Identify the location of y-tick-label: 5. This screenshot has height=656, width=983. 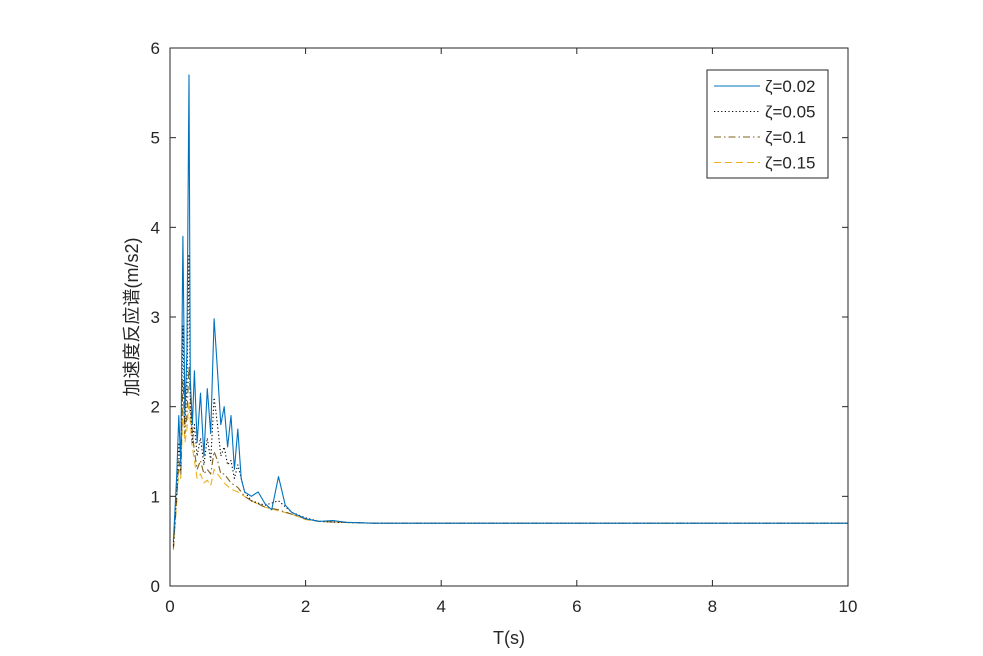
(155, 138).